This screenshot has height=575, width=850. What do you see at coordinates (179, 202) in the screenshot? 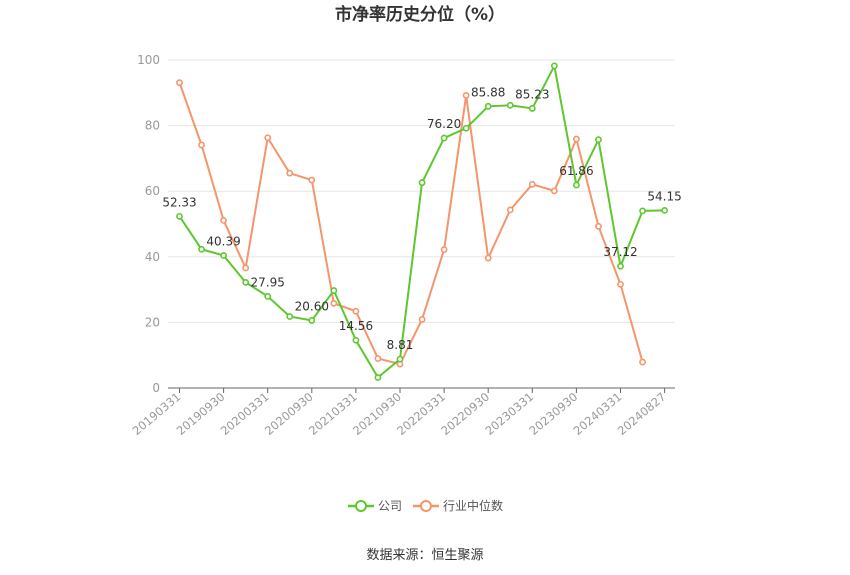
I see `data-label: 52.33` at bounding box center [179, 202].